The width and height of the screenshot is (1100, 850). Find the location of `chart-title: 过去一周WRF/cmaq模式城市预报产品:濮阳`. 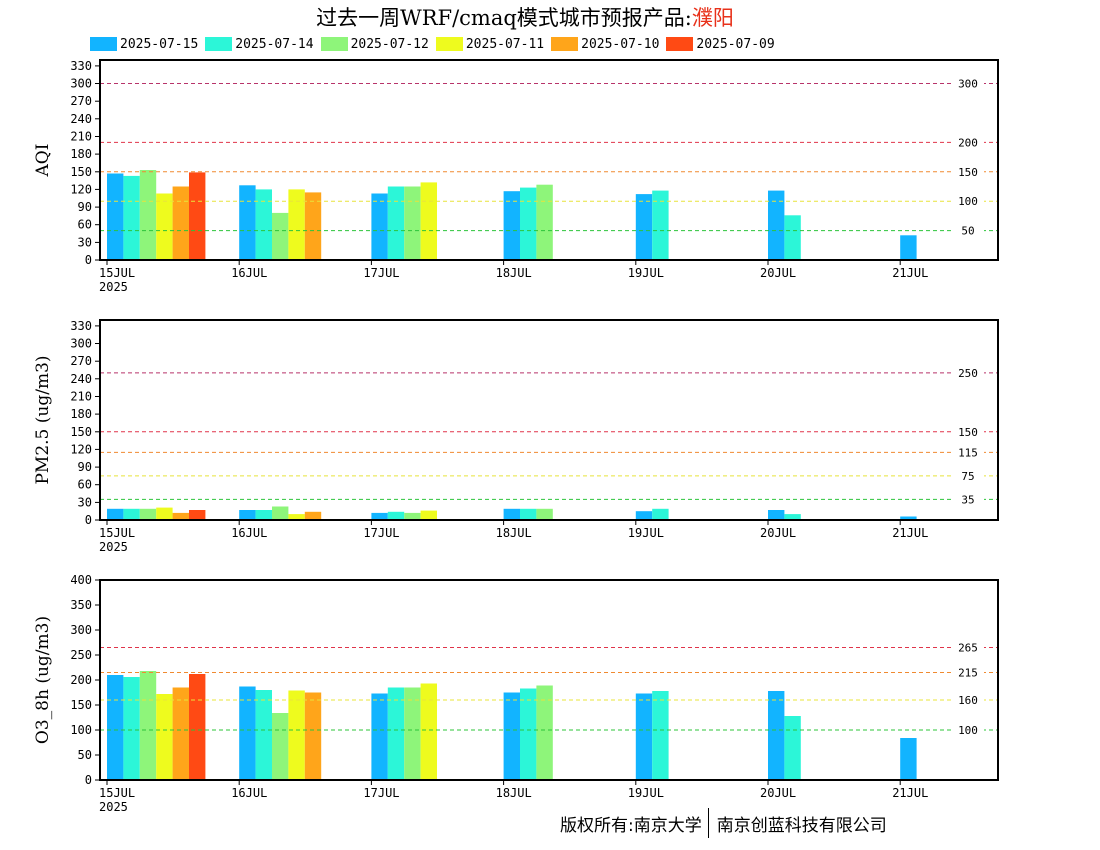

chart-title: 过去一周WRF/cmaq模式城市预报产品:濮阳 is located at coordinates (525, 17).